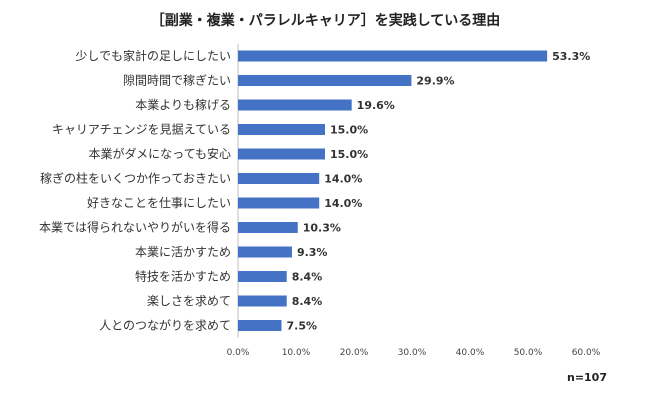 Image resolution: width=651 pixels, height=405 pixels. Describe the element at coordinates (135, 227) in the screenshot. I see `category-label: 本業では得られないやりがいを得る` at that location.